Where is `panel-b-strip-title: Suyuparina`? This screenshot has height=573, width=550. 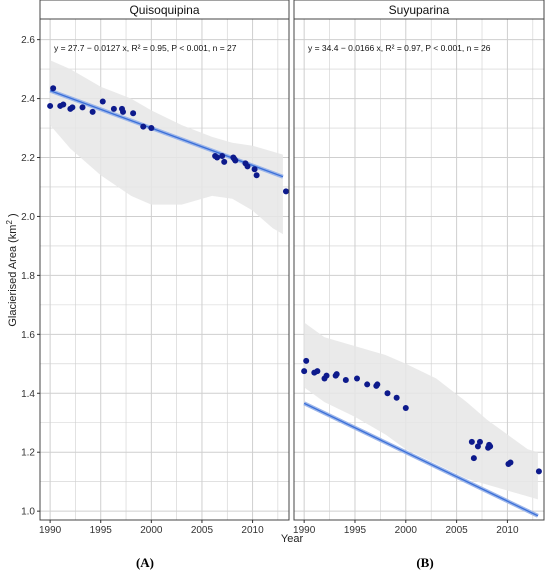
panel-b-strip-title: Suyuparina is located at coordinates (419, 10).